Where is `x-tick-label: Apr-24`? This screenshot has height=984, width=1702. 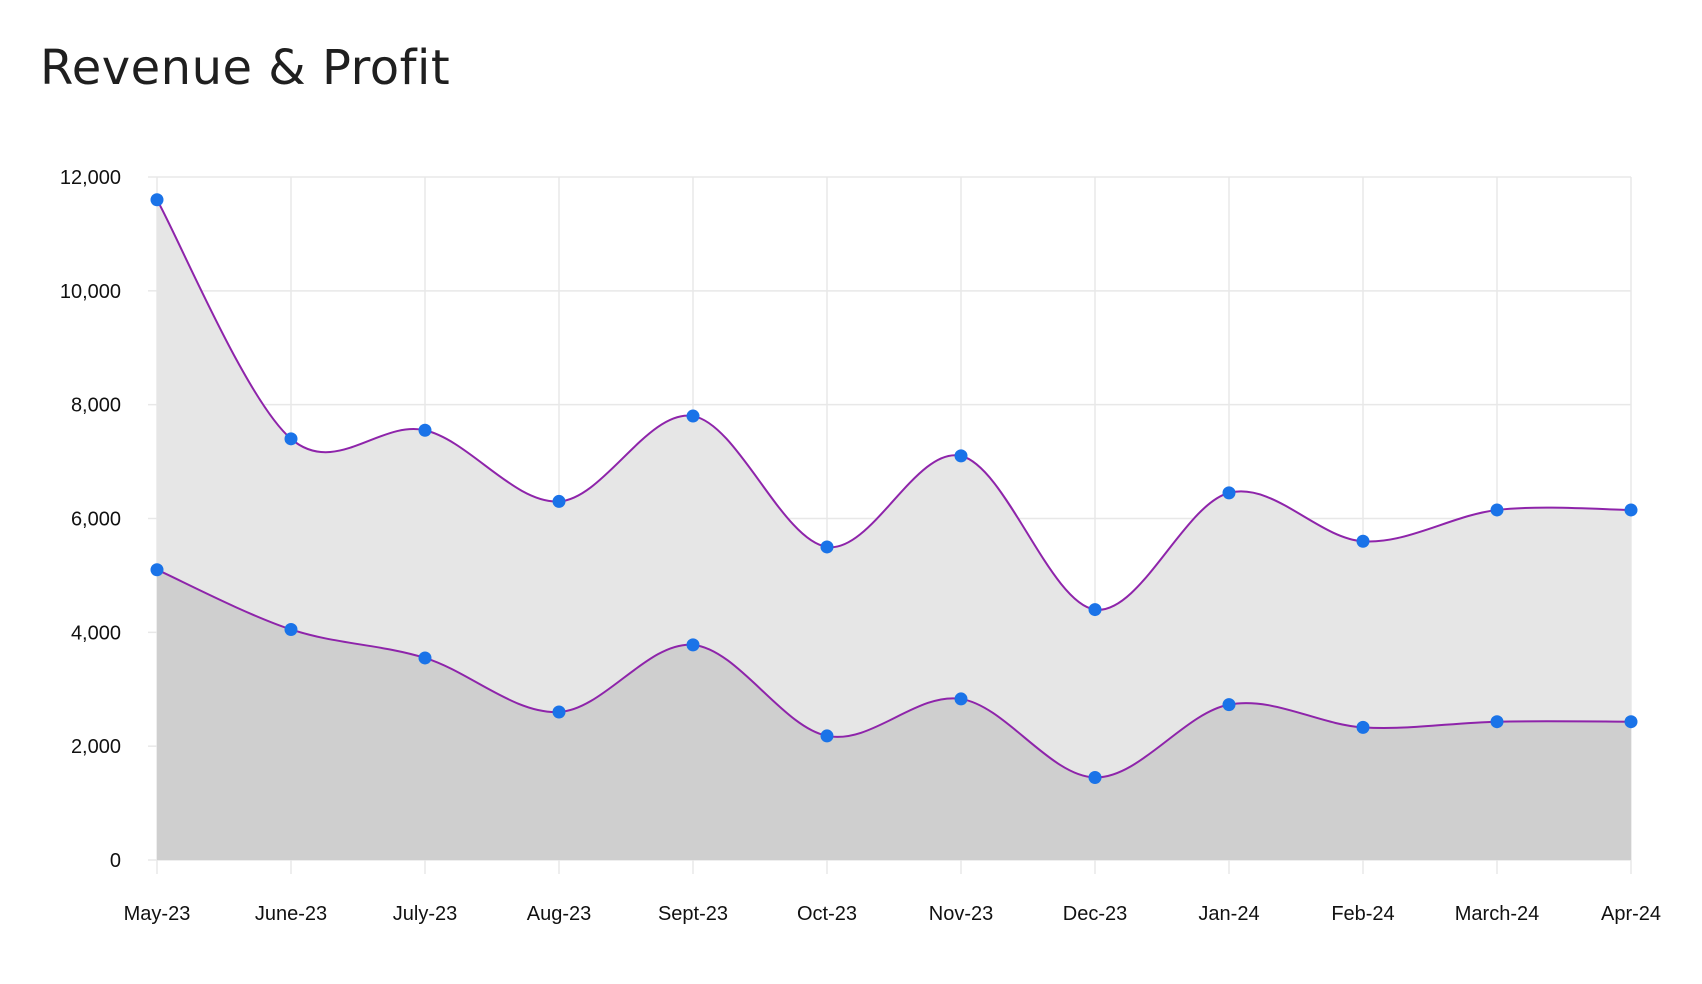
x-tick-label: Apr-24 is located at coordinates (1631, 914).